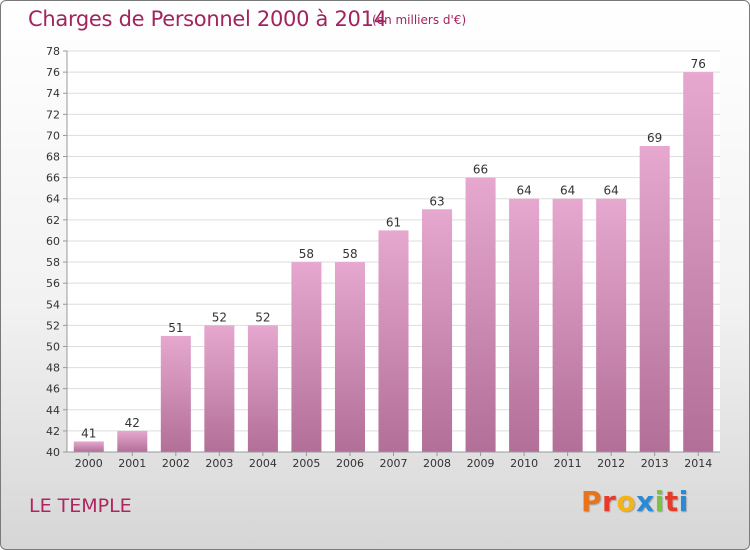 This screenshot has height=550, width=750. What do you see at coordinates (80, 506) in the screenshot?
I see `commune-name: LE TEMPLE` at bounding box center [80, 506].